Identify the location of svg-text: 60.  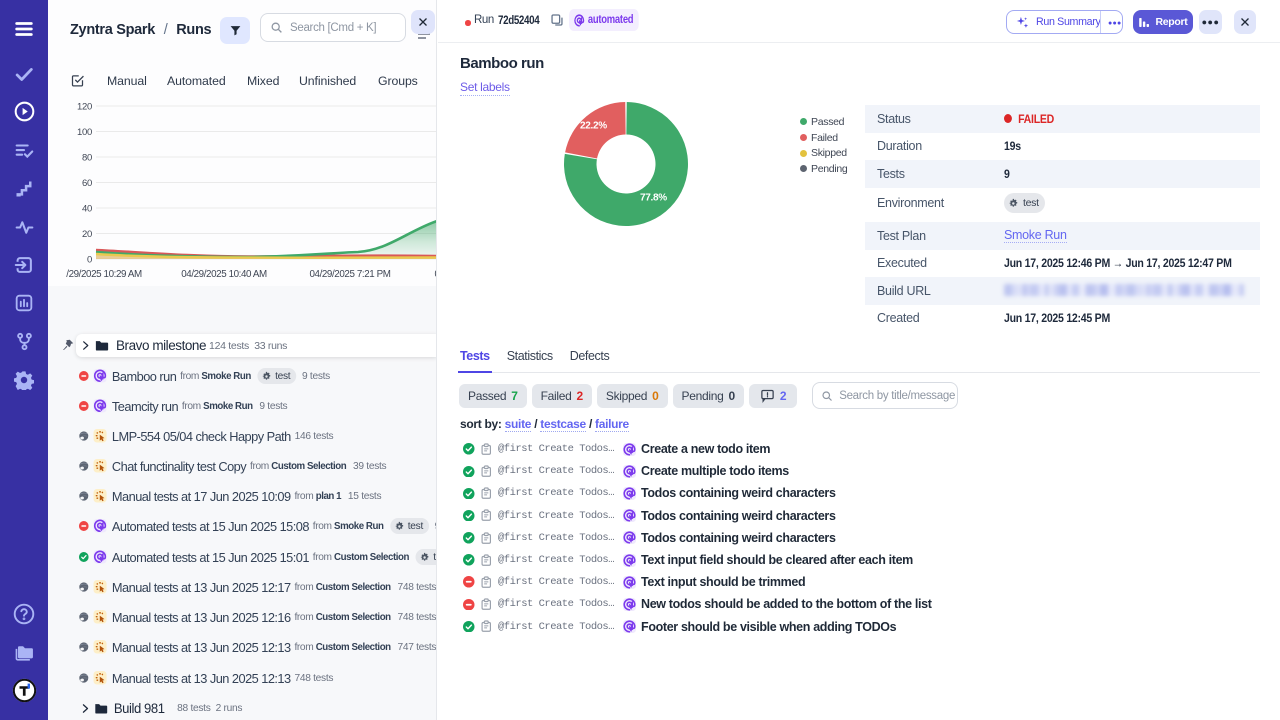
(87, 183).